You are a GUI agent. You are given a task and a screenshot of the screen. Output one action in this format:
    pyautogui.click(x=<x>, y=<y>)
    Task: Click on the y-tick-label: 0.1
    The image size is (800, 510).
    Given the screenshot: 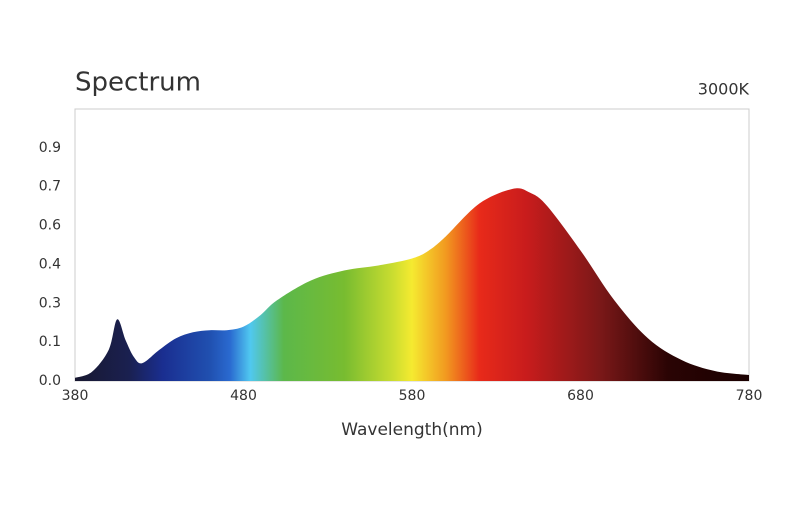 What is the action you would take?
    pyautogui.click(x=50, y=342)
    